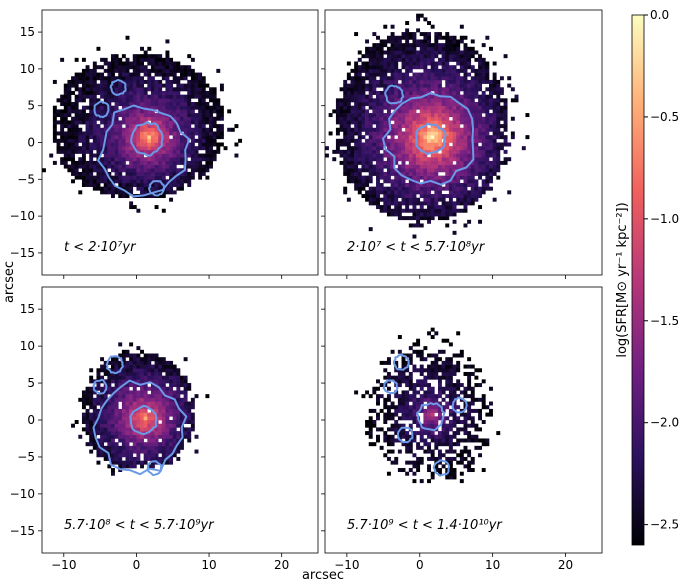 Image resolution: width=680 pixels, height=584 pixels. What do you see at coordinates (664, 423) in the screenshot?
I see `colorbar-tick-label: −2.0` at bounding box center [664, 423].